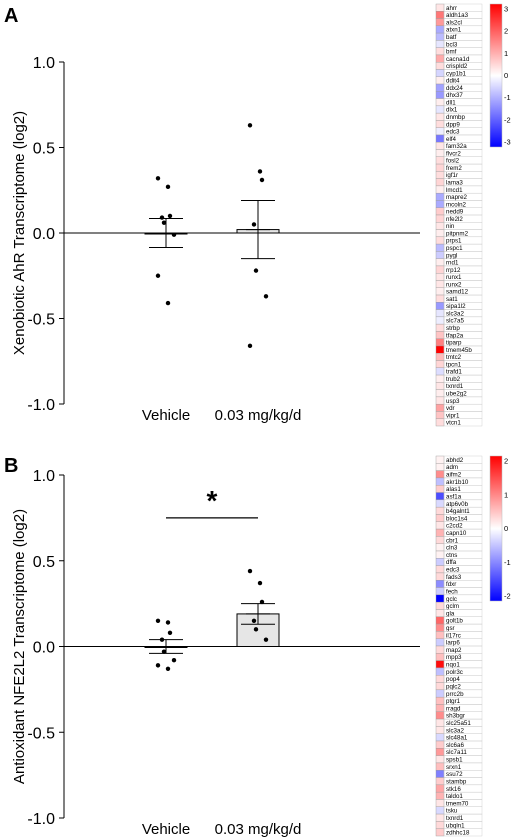 This screenshot has height=840, width=512. Describe the element at coordinates (457, 66) in the screenshot. I see `gene-label: crispld2` at that location.